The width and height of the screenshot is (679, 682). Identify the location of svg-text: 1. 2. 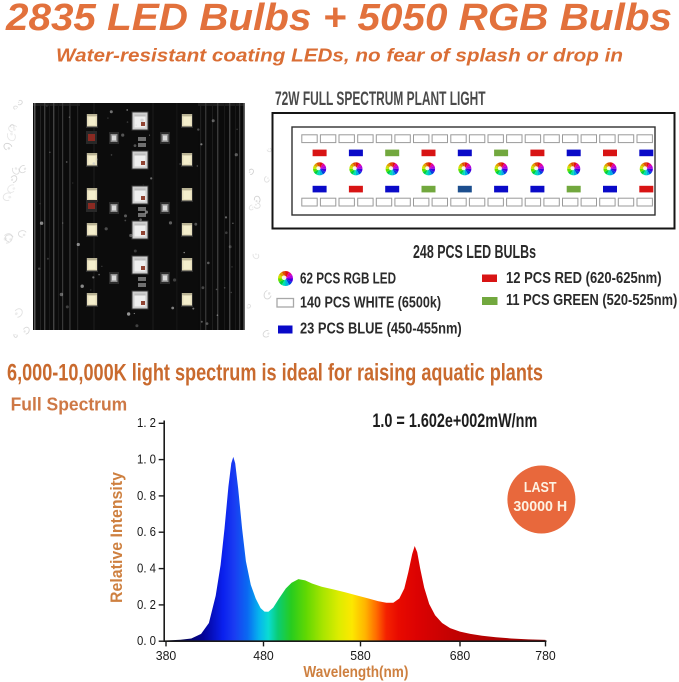
(146, 423).